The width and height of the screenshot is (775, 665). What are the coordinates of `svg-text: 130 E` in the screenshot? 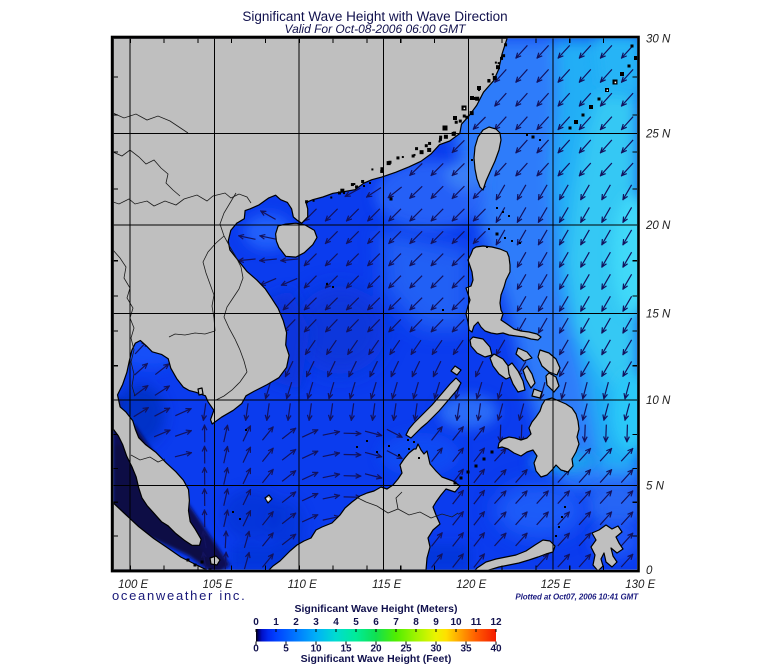 It's located at (640, 585).